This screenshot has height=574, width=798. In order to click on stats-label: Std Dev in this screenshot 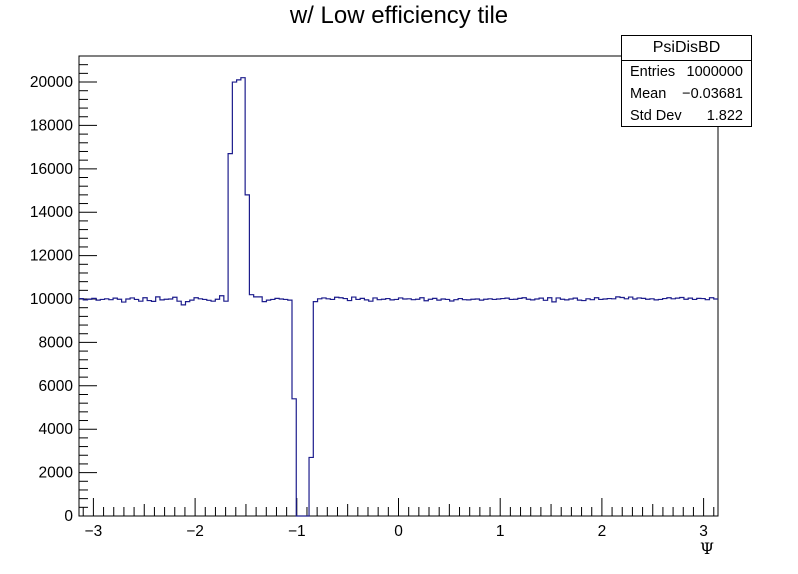, I will do `click(656, 116)`.